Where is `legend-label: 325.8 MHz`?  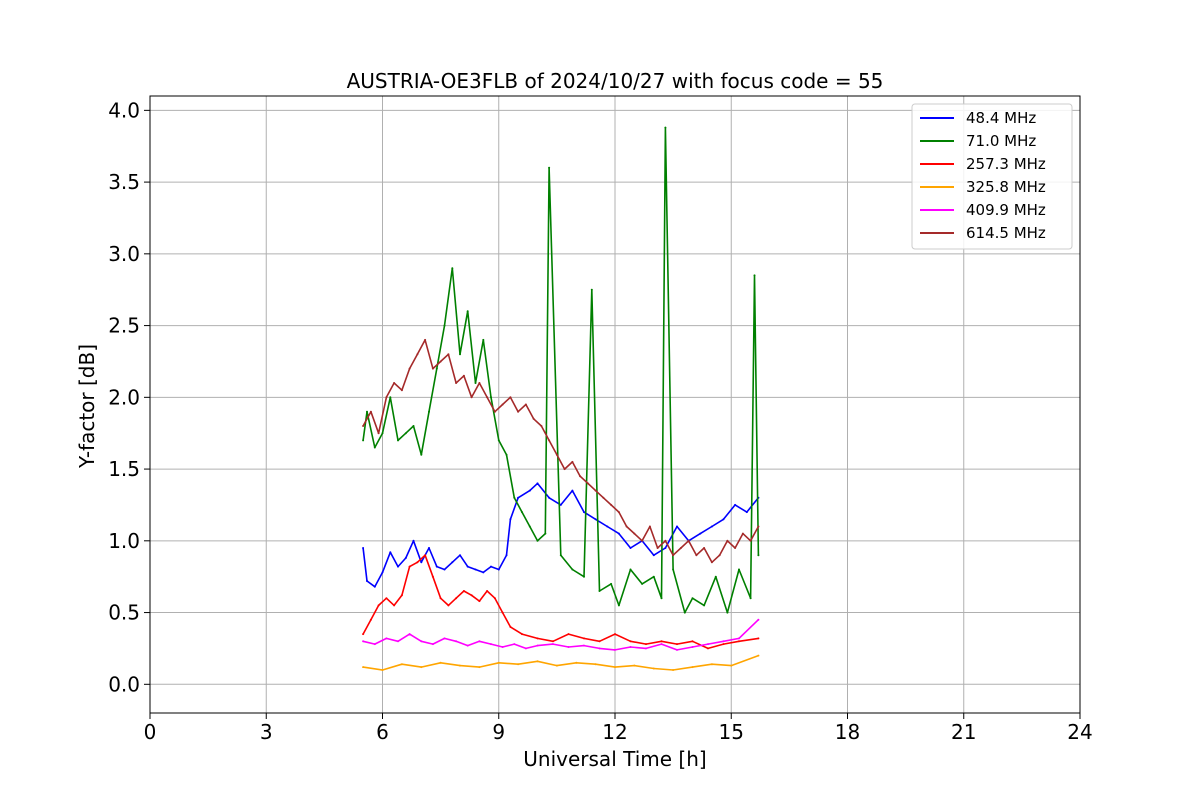 legend-label: 325.8 MHz is located at coordinates (1006, 187).